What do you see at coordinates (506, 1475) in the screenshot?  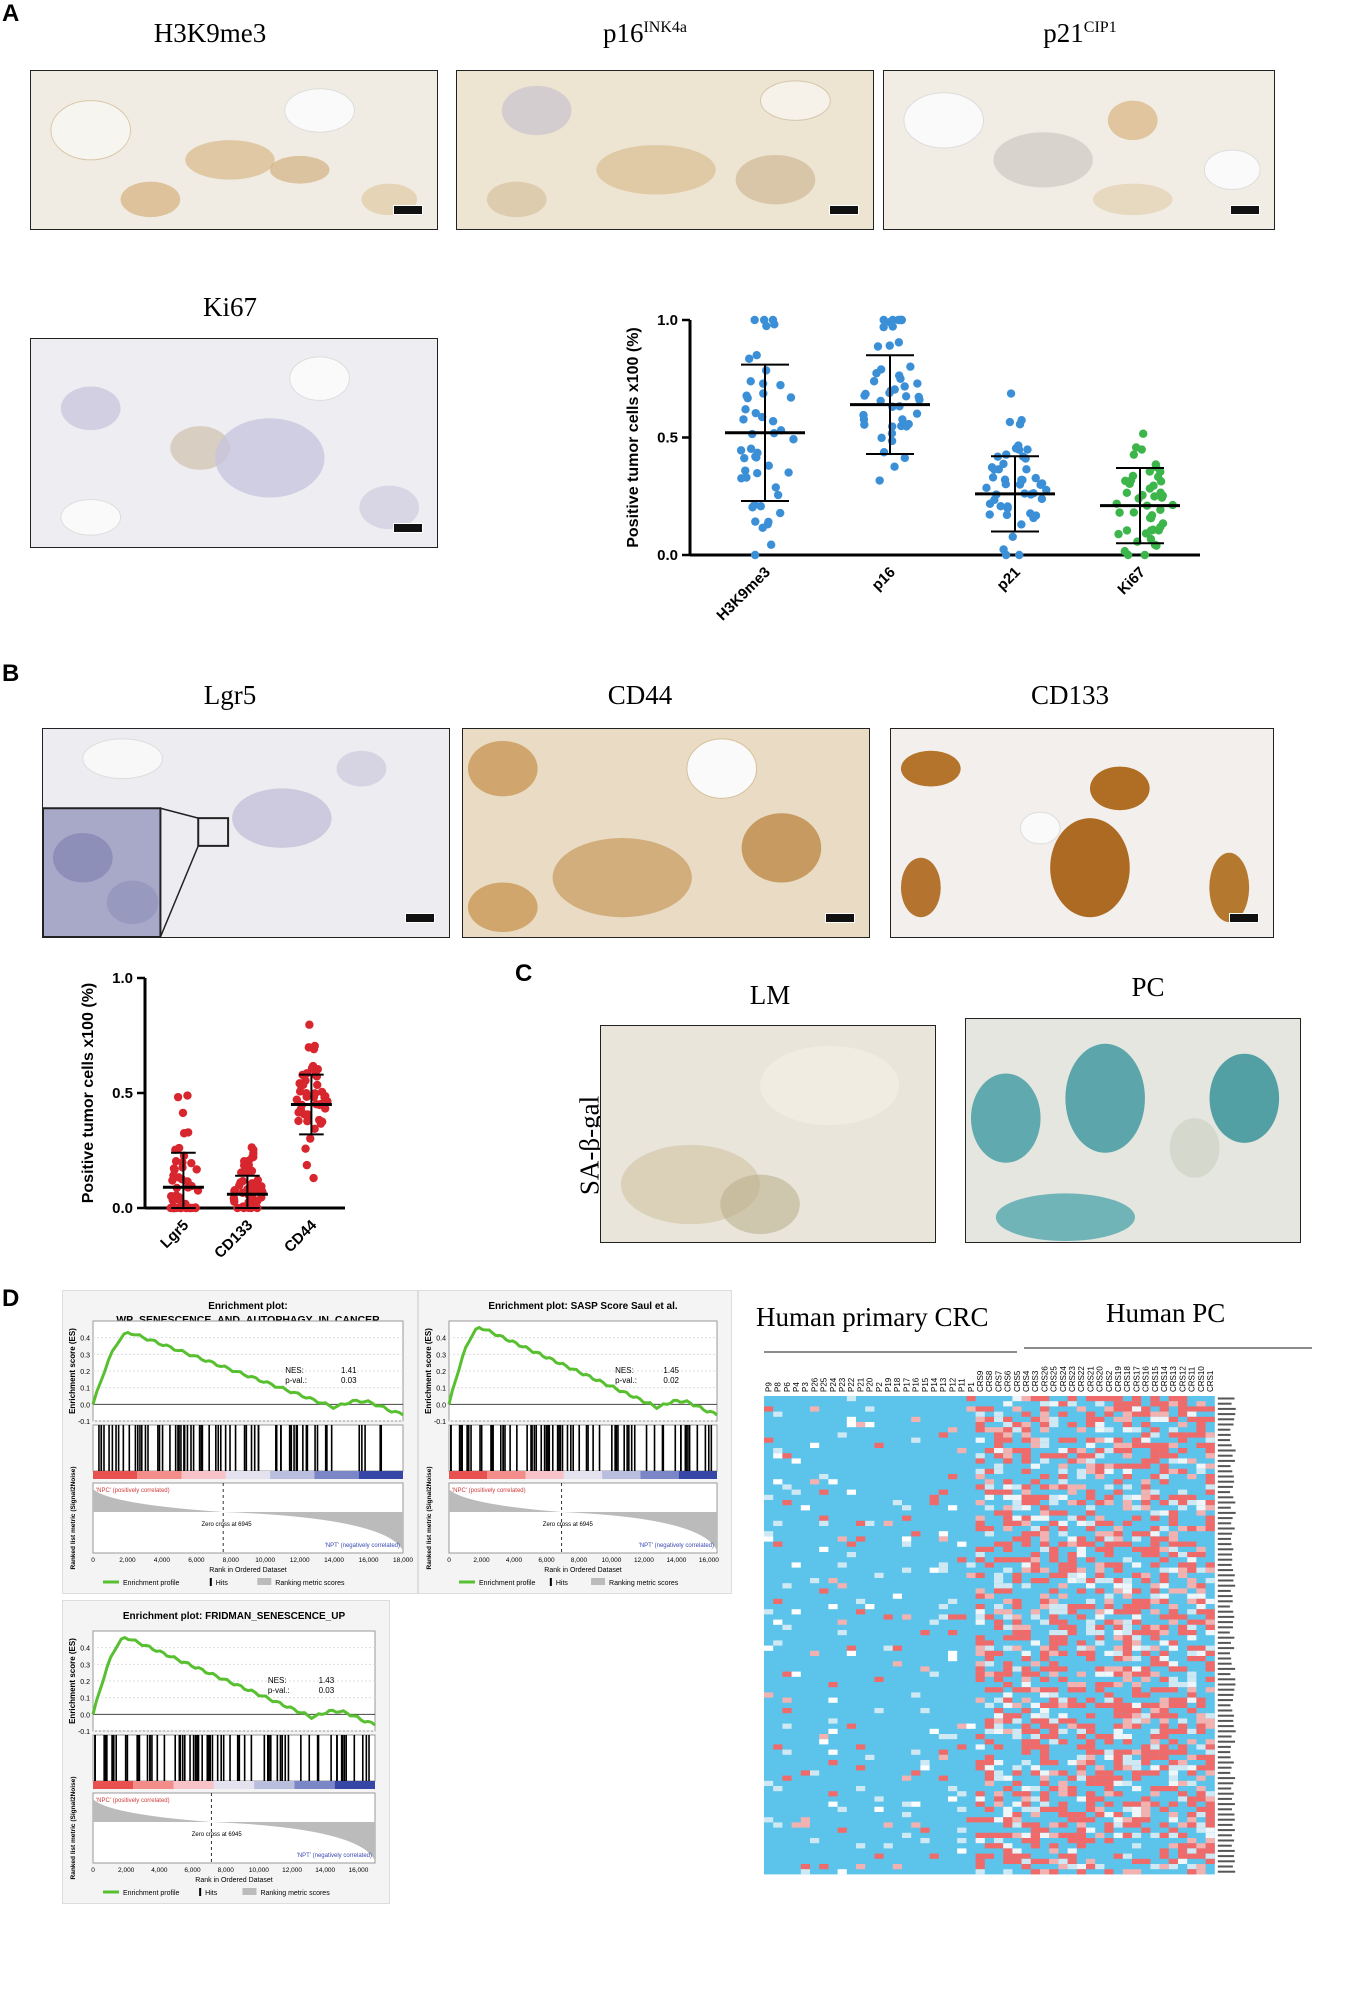 I see `rank-color-bar` at bounding box center [506, 1475].